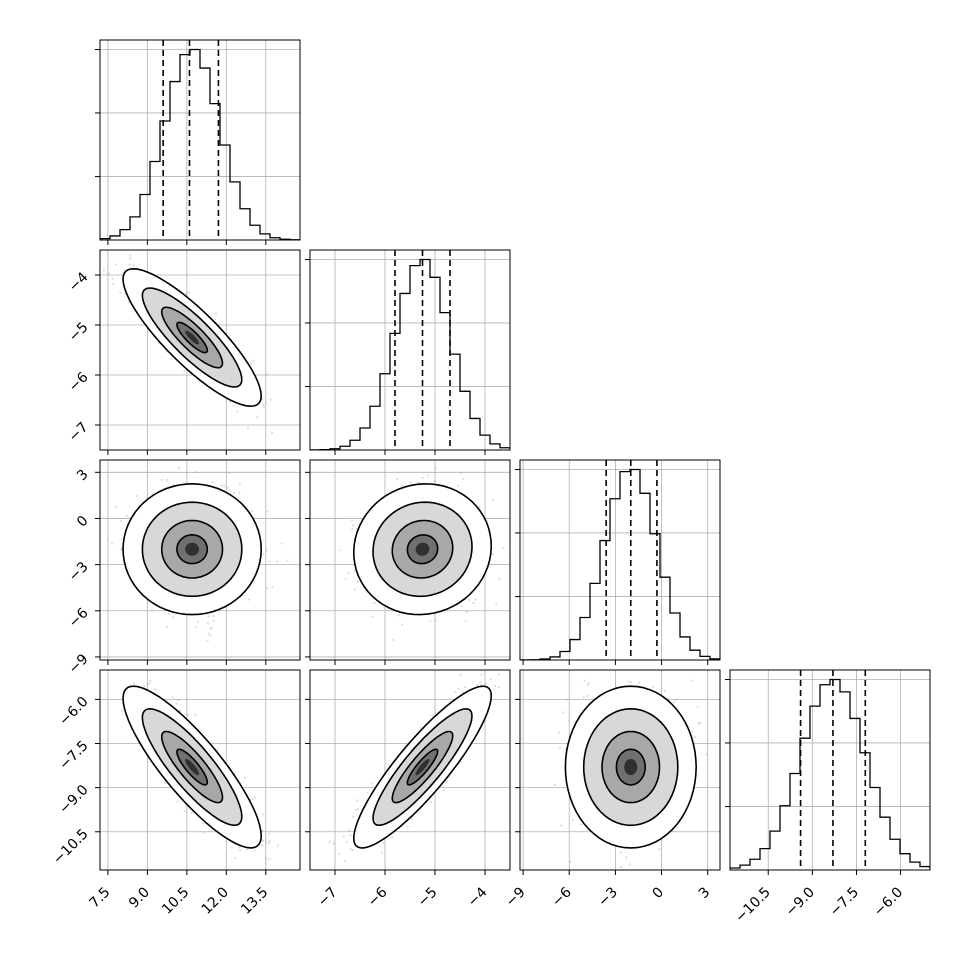 The width and height of the screenshot is (970, 970). Describe the element at coordinates (73, 799) in the screenshot. I see `y-tick-label: −9.0` at that location.